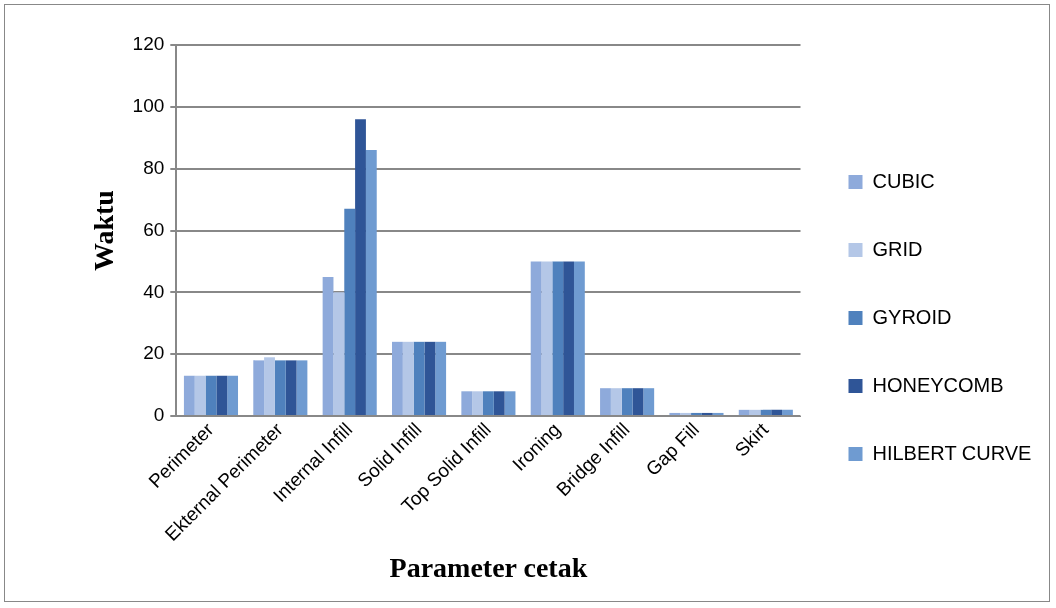 The width and height of the screenshot is (1056, 608). What do you see at coordinates (952, 452) in the screenshot?
I see `legend-label: HILBERT CURVE` at bounding box center [952, 452].